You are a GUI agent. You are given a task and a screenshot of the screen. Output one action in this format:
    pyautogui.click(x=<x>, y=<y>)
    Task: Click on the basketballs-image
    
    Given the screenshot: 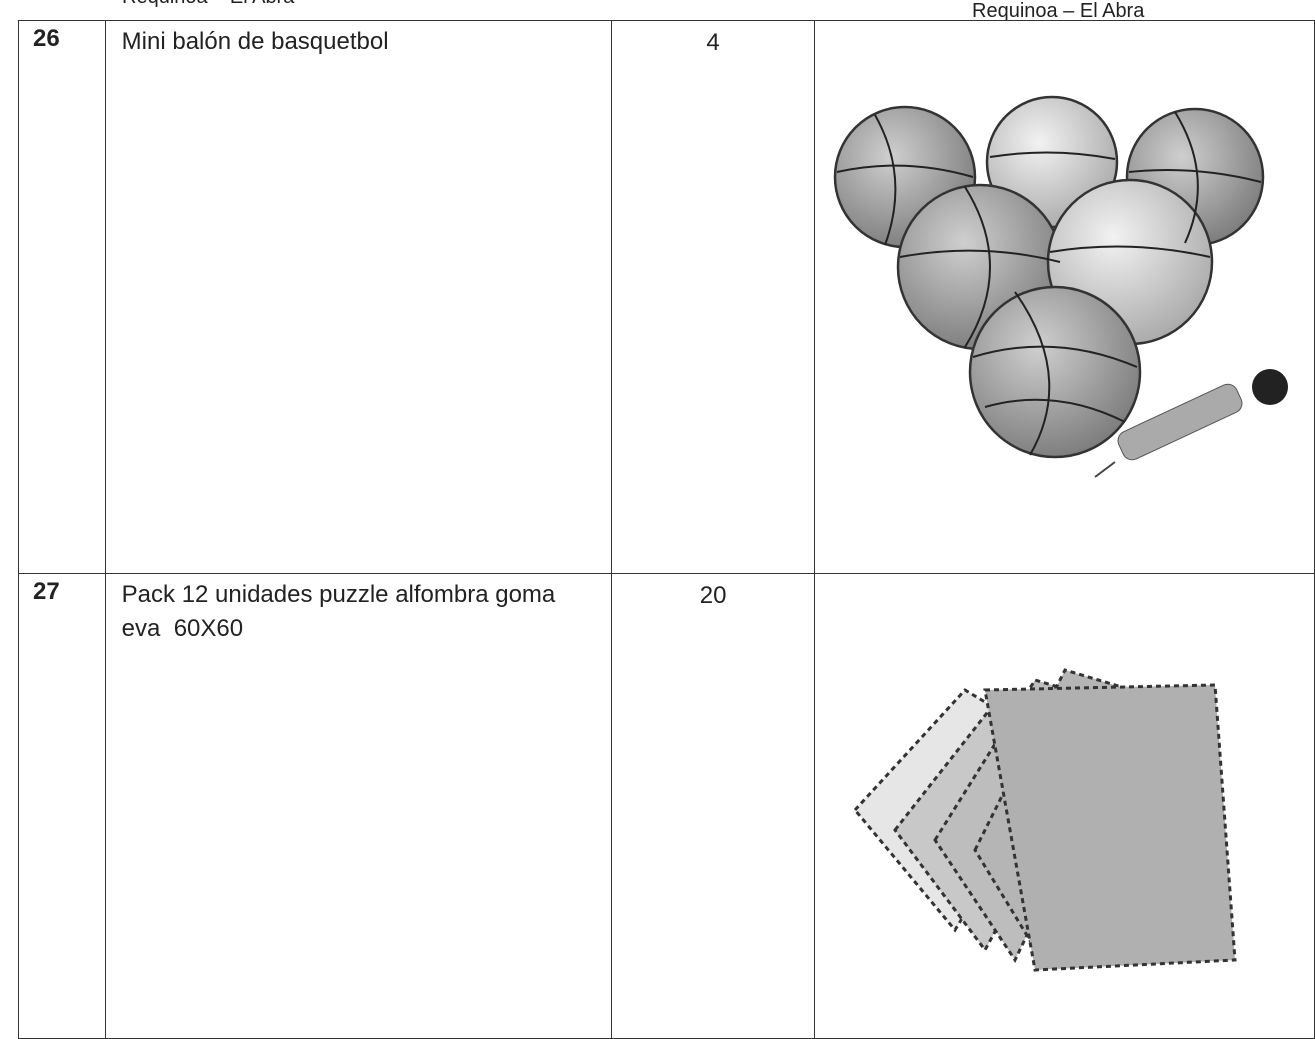 What is the action you would take?
    pyautogui.click(x=1060, y=286)
    